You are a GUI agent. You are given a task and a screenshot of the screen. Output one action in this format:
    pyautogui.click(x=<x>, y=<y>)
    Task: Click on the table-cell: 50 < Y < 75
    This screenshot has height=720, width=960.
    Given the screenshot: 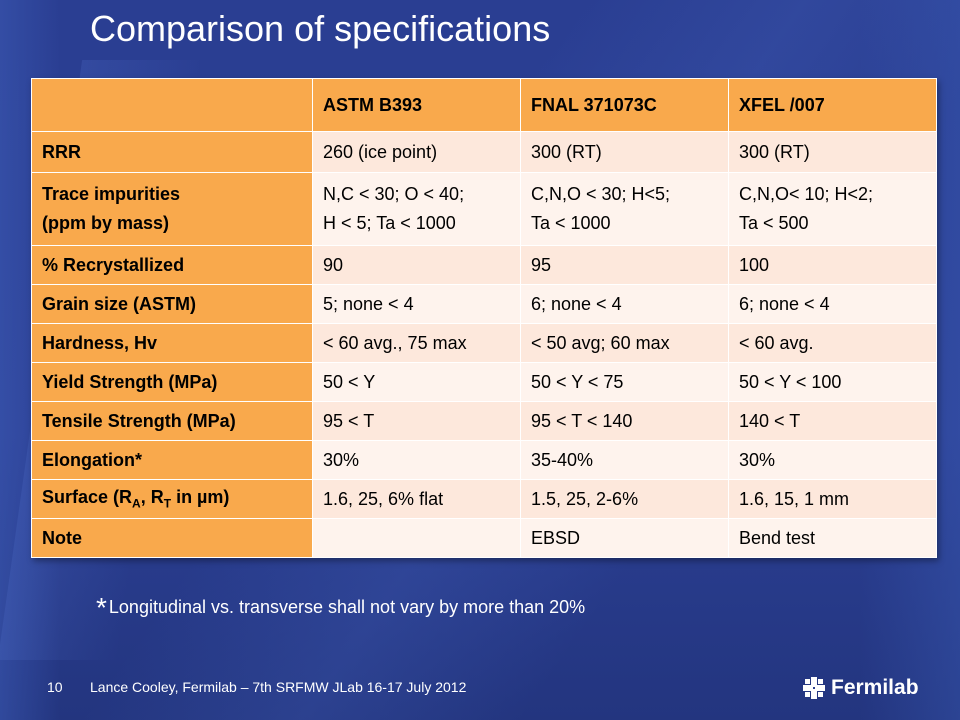 What is the action you would take?
    pyautogui.click(x=624, y=382)
    